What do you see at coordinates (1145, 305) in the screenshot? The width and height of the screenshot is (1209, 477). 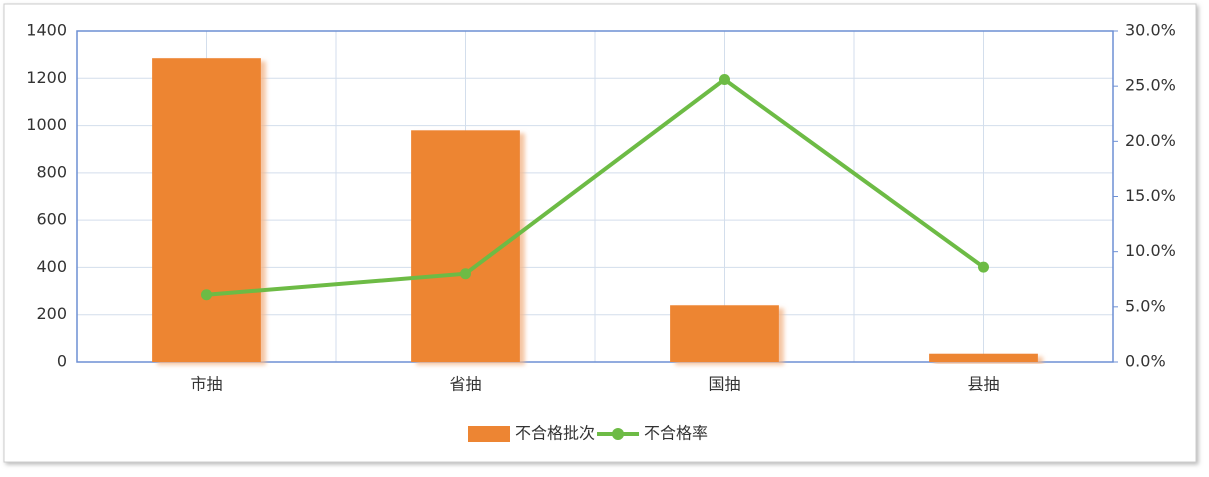 I see `y2-tick-label: 5.0%` at bounding box center [1145, 305].